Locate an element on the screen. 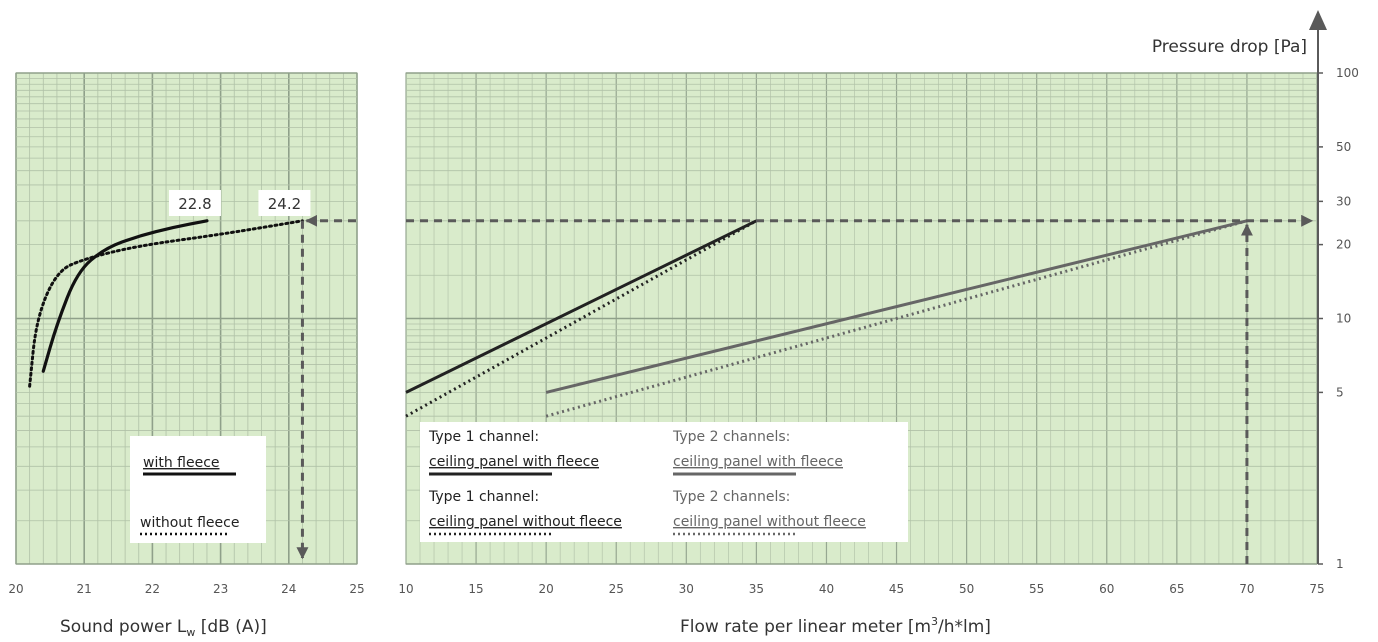  value-label-text: 24.2 is located at coordinates (284, 204).